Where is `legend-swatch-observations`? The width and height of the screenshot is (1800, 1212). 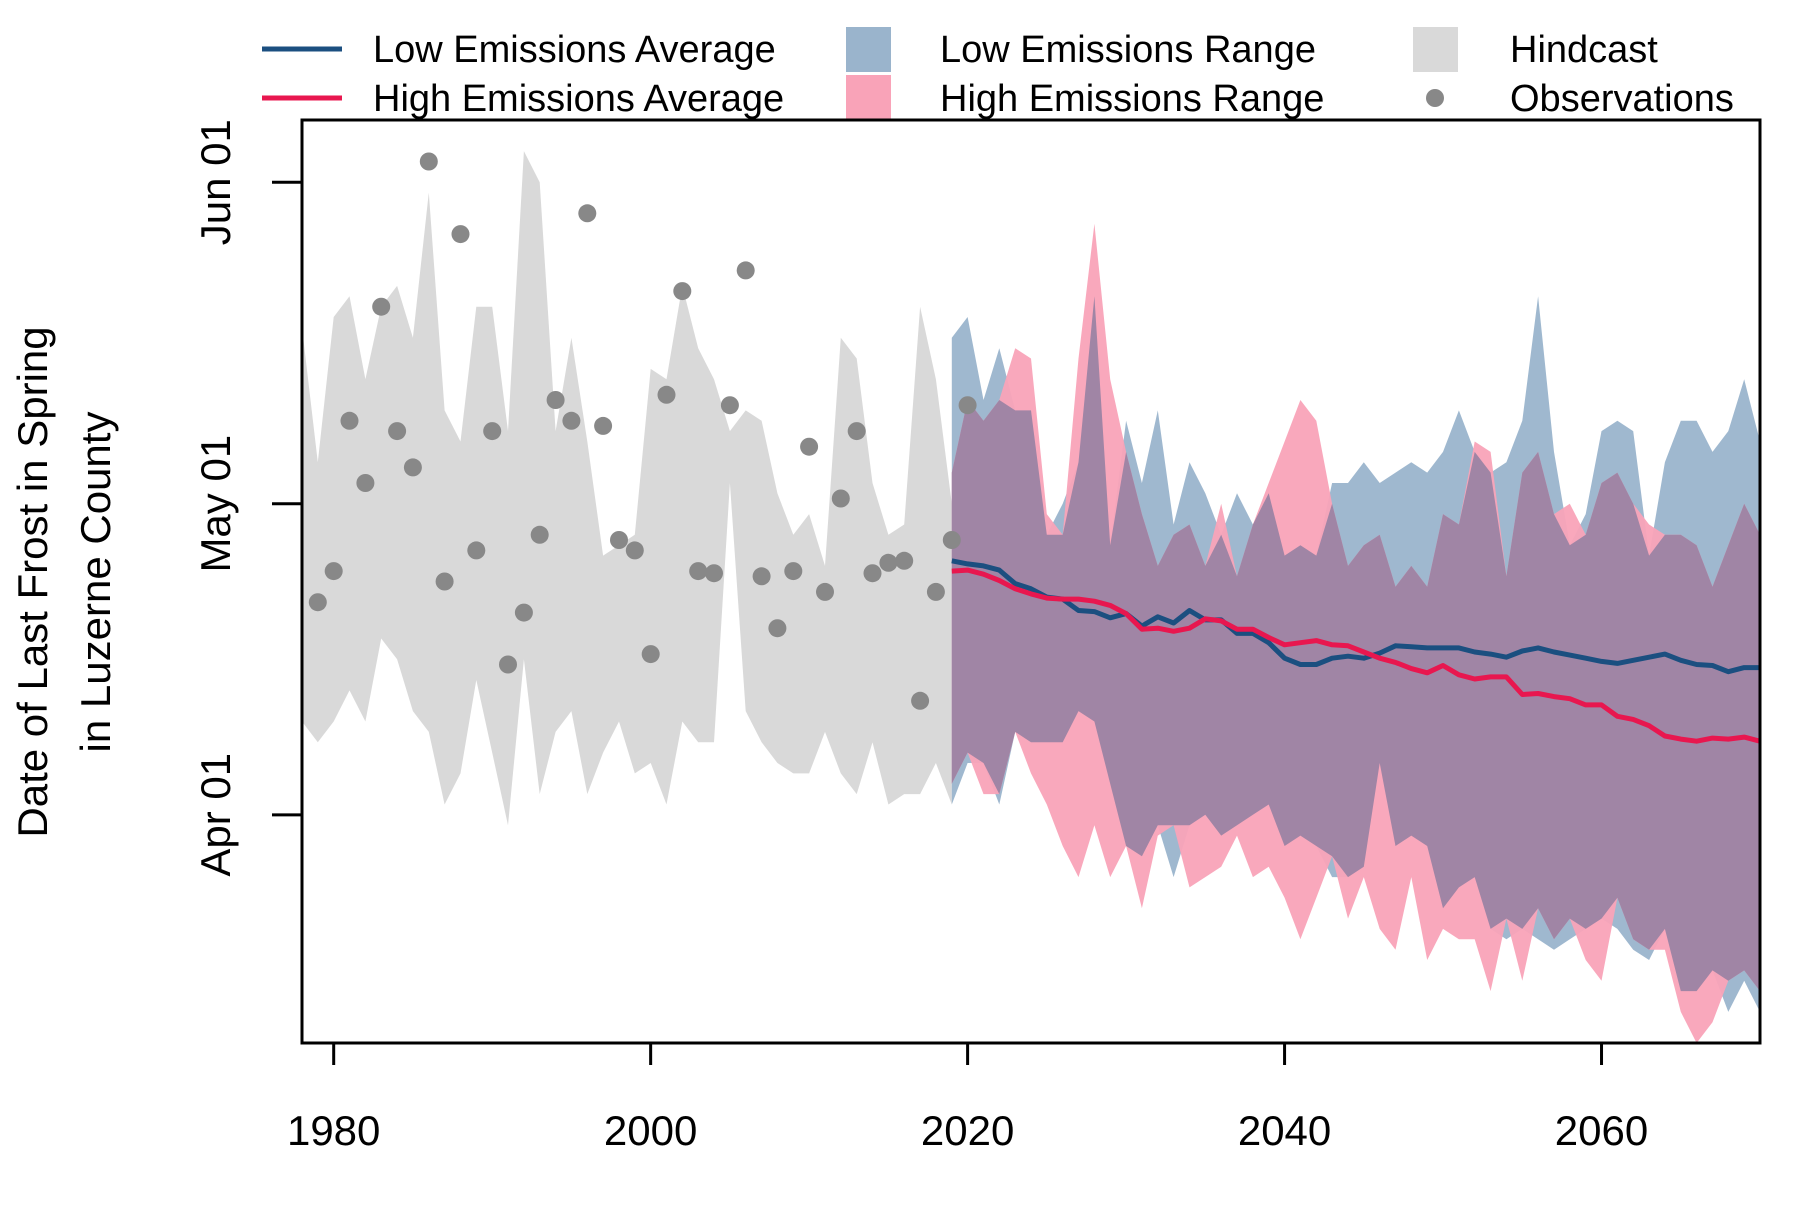
legend-swatch-observations is located at coordinates (1435, 98).